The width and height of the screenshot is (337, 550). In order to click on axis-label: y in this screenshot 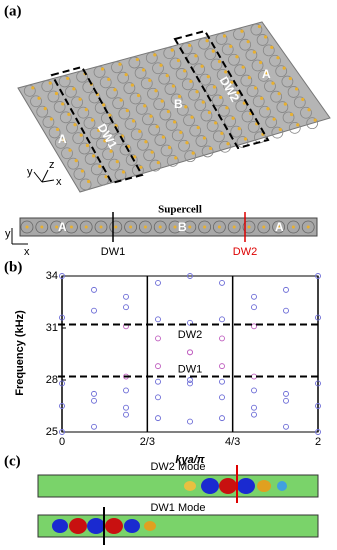, I will do `click(30, 172)`.